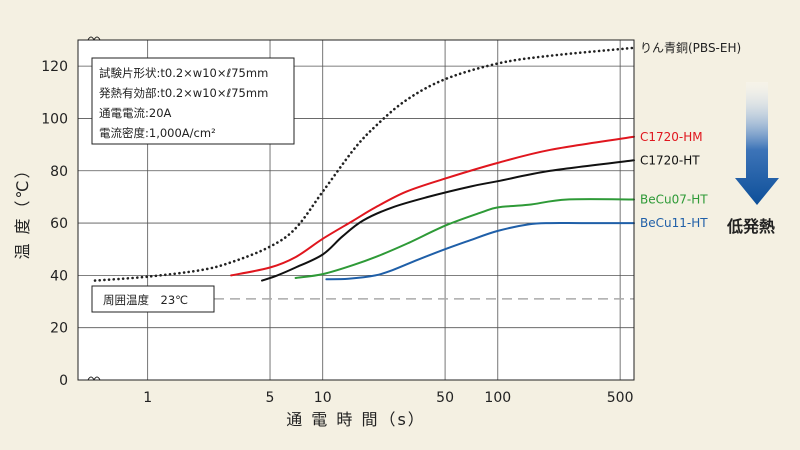 This screenshot has width=800, height=450. What do you see at coordinates (157, 133) in the screenshot?
I see `condition-line-4: 電流密度:1,000A/cm²` at bounding box center [157, 133].